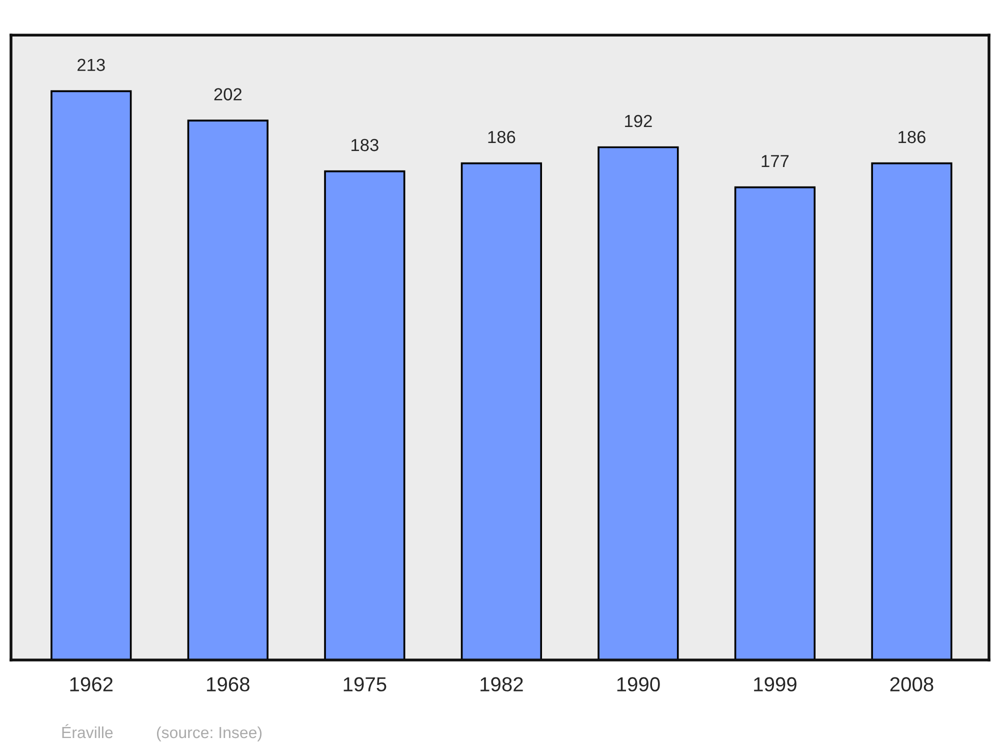 The width and height of the screenshot is (1000, 747). Describe the element at coordinates (365, 684) in the screenshot. I see `x-tick-label: 1975` at that location.